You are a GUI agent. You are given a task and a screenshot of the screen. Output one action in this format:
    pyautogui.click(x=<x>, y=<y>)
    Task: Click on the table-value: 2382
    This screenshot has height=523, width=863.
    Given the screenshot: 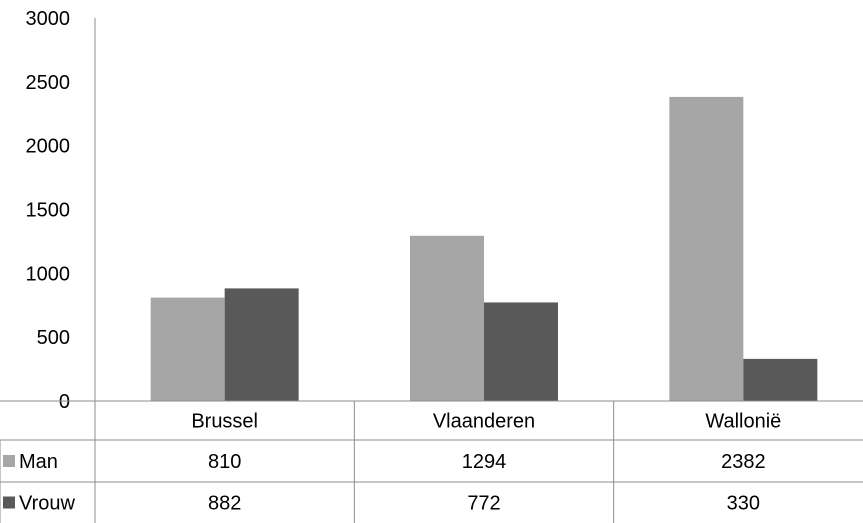 What is the action you would take?
    pyautogui.click(x=743, y=462)
    